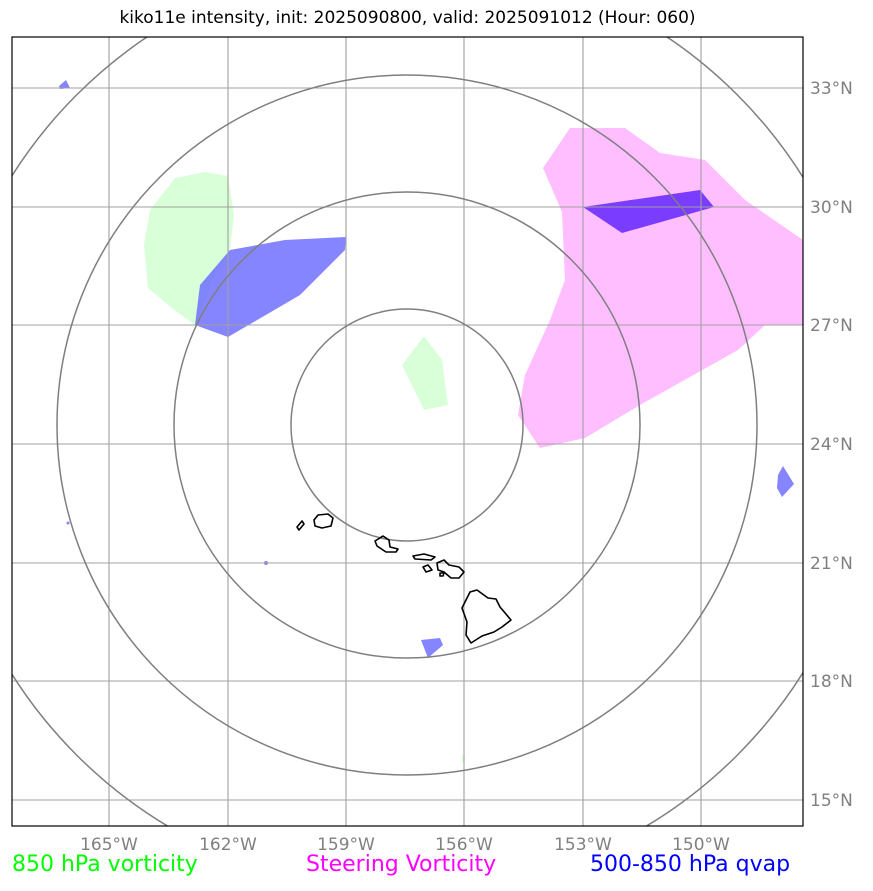 This screenshot has height=891, width=873. Describe the element at coordinates (450, 569) in the screenshot. I see `island-maui` at that location.